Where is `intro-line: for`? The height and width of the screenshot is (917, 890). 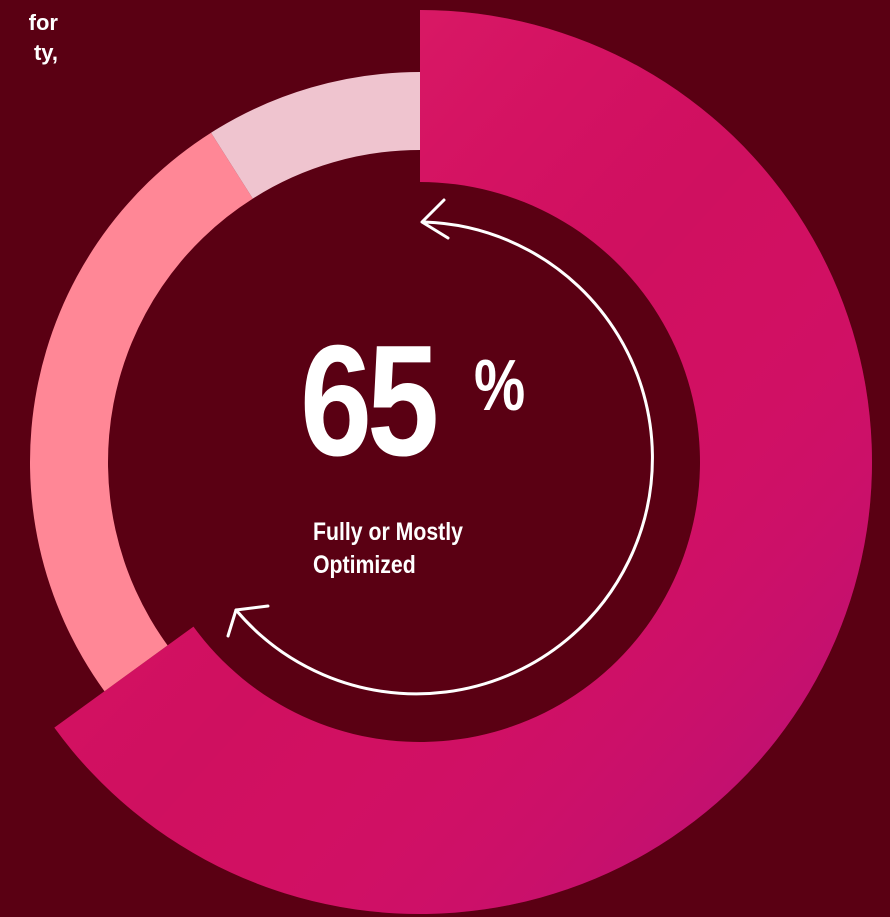 intro-line: for is located at coordinates (43, 22).